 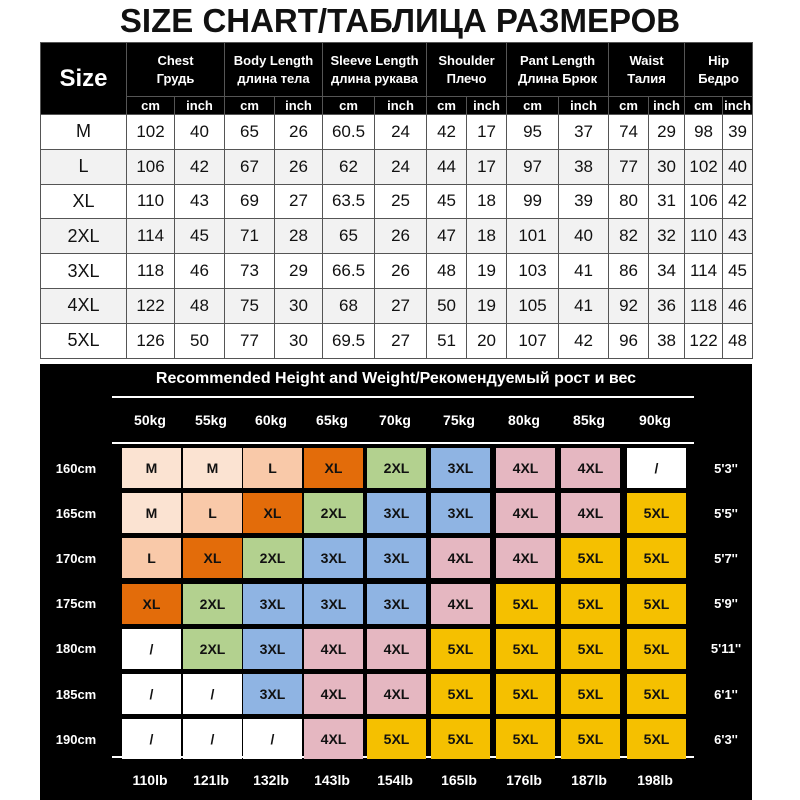 What do you see at coordinates (557, 78) in the screenshot?
I see `pant-length-ru-label: Длина Брюк` at bounding box center [557, 78].